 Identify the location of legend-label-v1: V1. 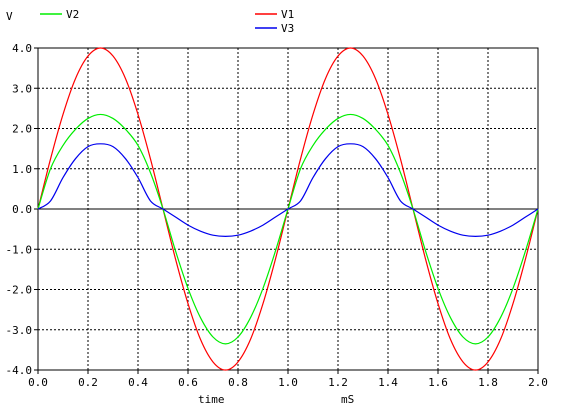
(287, 14).